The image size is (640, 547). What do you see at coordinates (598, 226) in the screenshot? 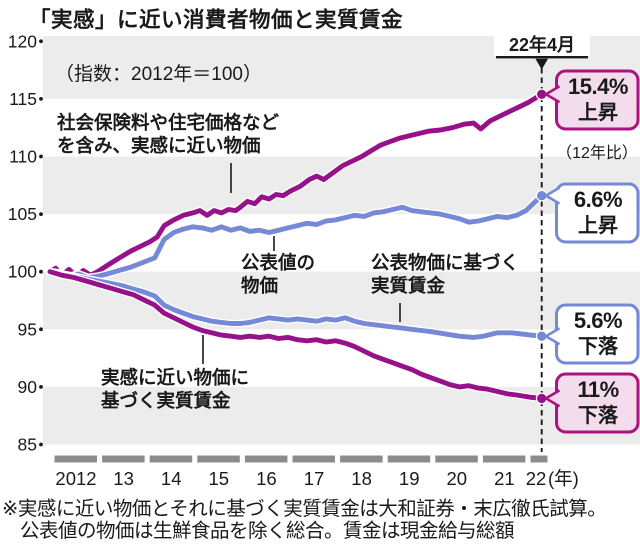
I see `callout-official-price-direction: 上昇` at bounding box center [598, 226].